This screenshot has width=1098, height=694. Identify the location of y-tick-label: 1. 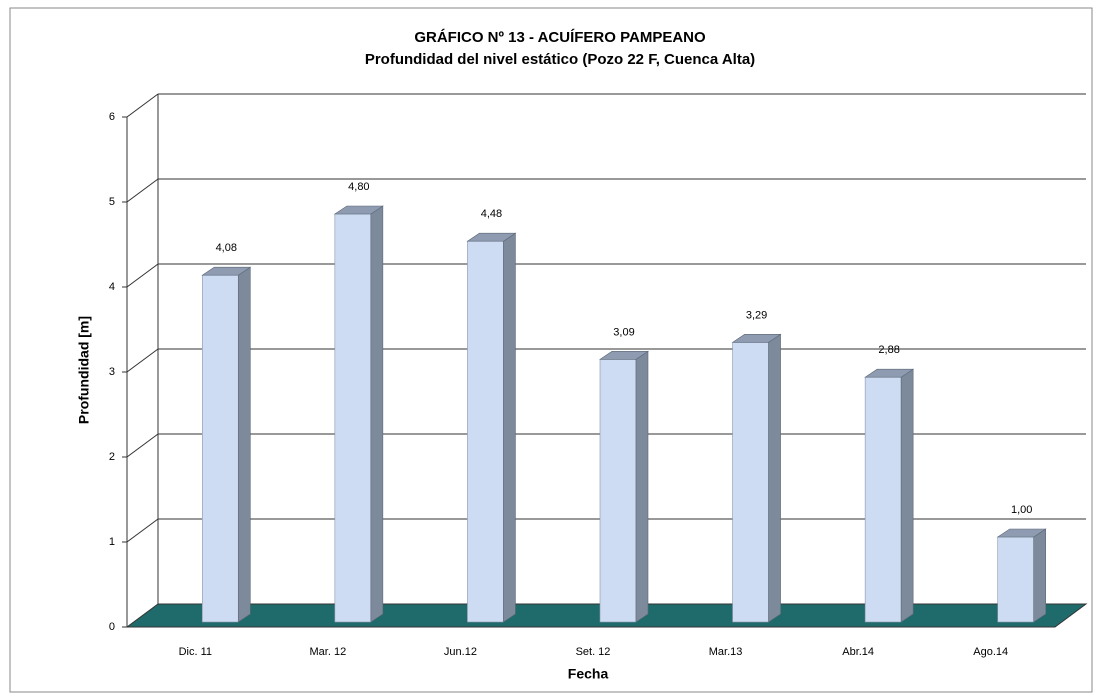
(112, 542).